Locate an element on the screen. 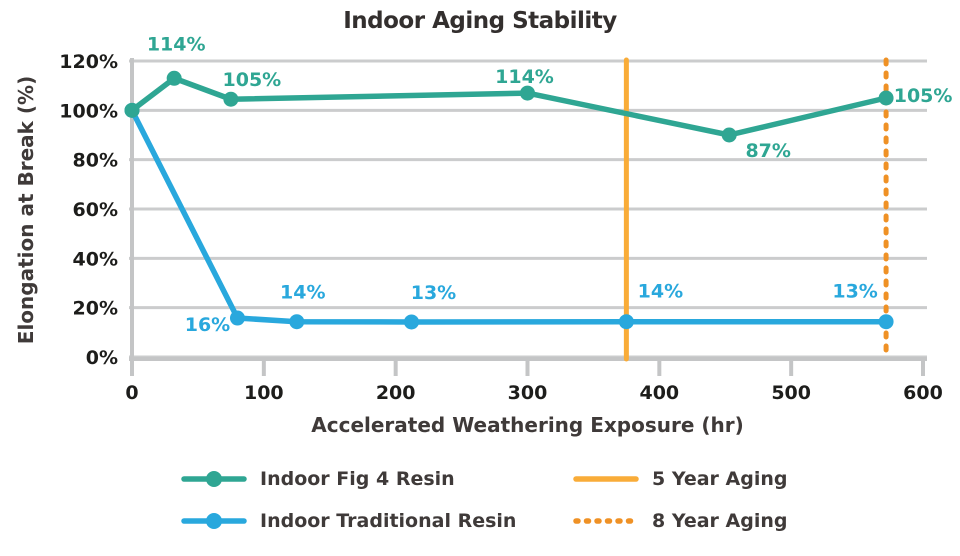 The height and width of the screenshot is (556, 960). series-0-point-label-2: 105% is located at coordinates (252, 80).